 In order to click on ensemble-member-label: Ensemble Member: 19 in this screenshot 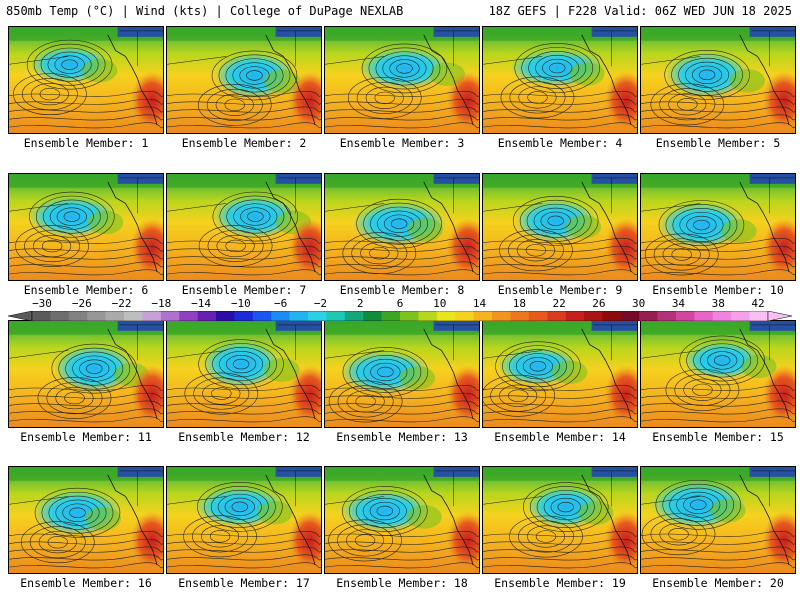, I will do `click(560, 583)`.